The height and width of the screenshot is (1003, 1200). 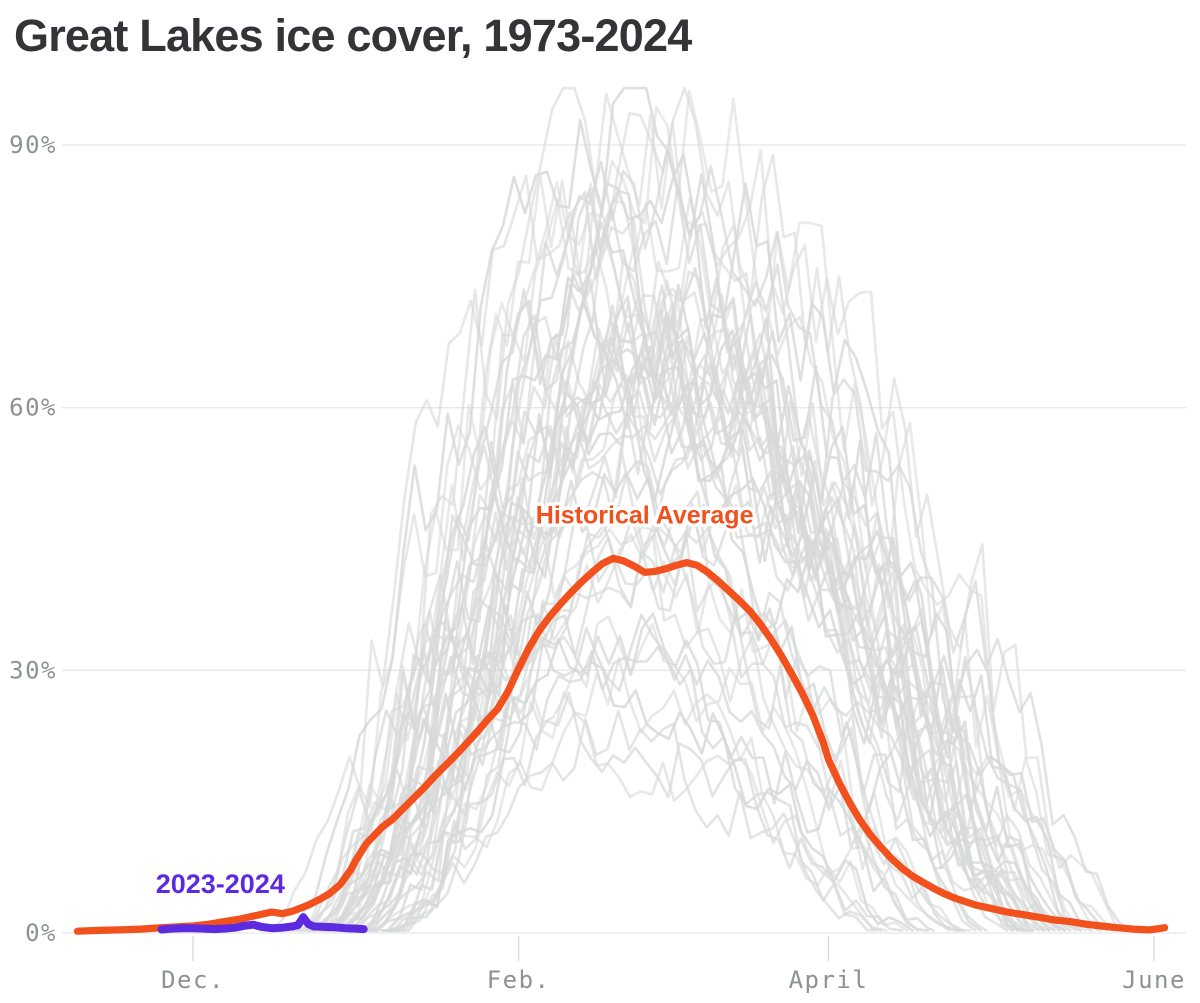 What do you see at coordinates (33, 670) in the screenshot?
I see `y-tick-label: 30%` at bounding box center [33, 670].